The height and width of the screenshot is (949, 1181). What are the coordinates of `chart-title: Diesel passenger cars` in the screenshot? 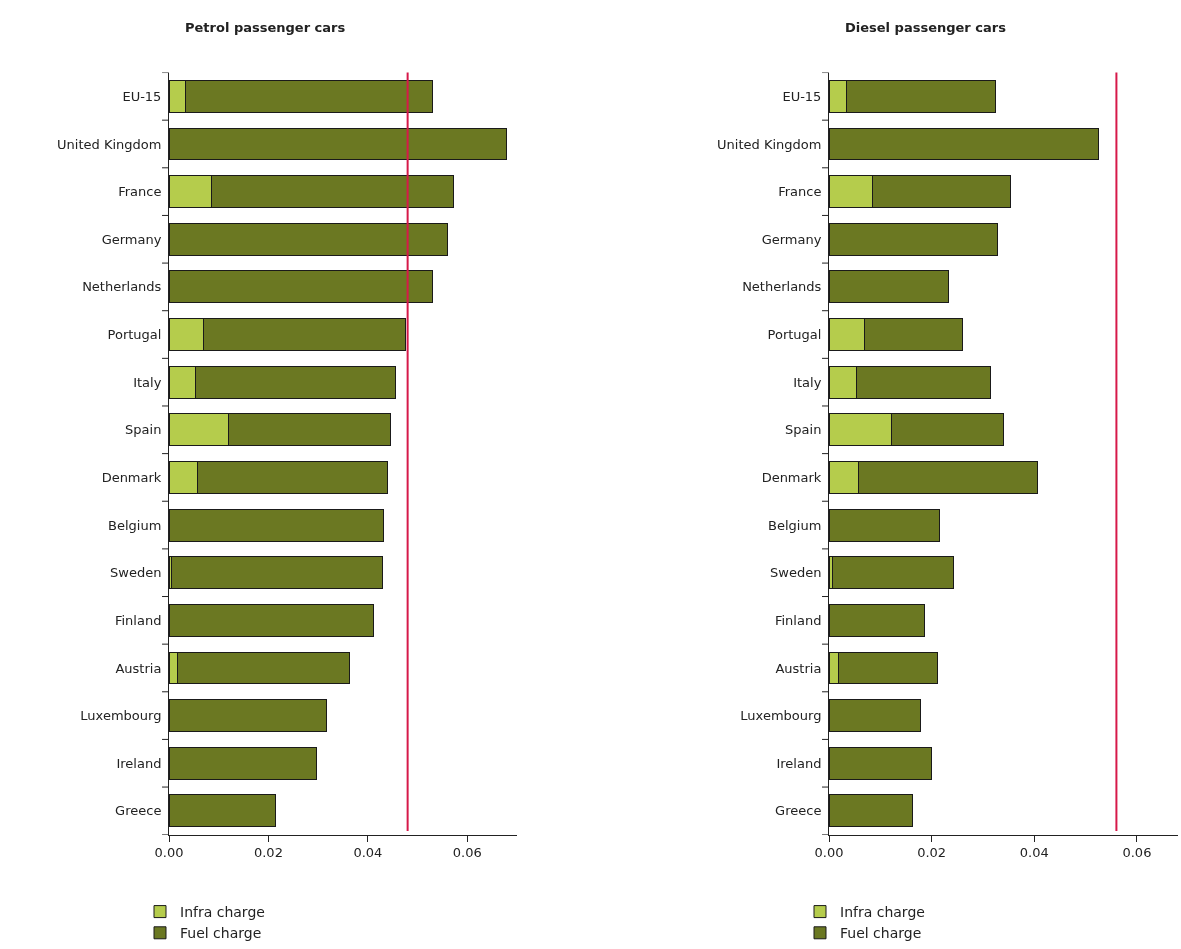 It's located at (926, 27).